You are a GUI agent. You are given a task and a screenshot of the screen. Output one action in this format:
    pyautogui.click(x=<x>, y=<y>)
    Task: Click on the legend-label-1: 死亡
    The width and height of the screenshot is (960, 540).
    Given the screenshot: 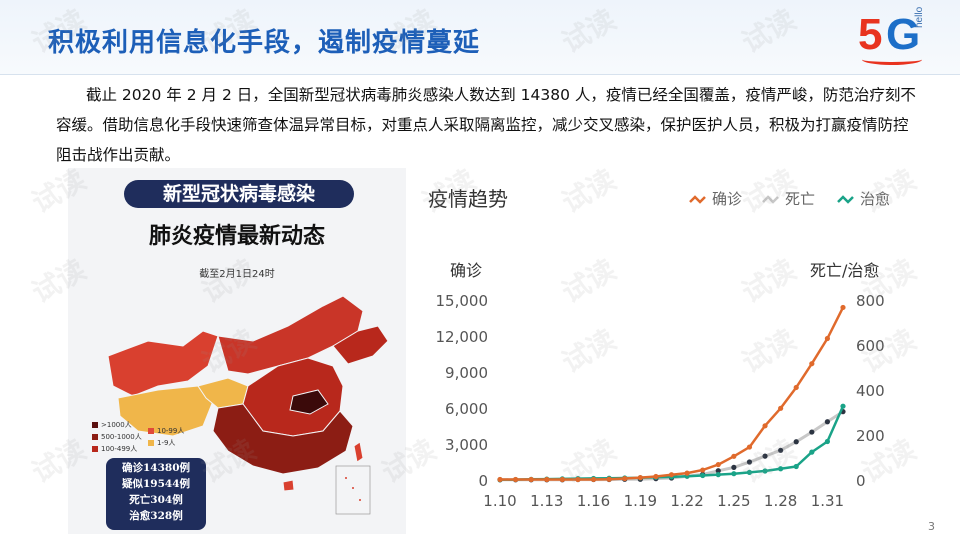 What is the action you would take?
    pyautogui.click(x=800, y=199)
    